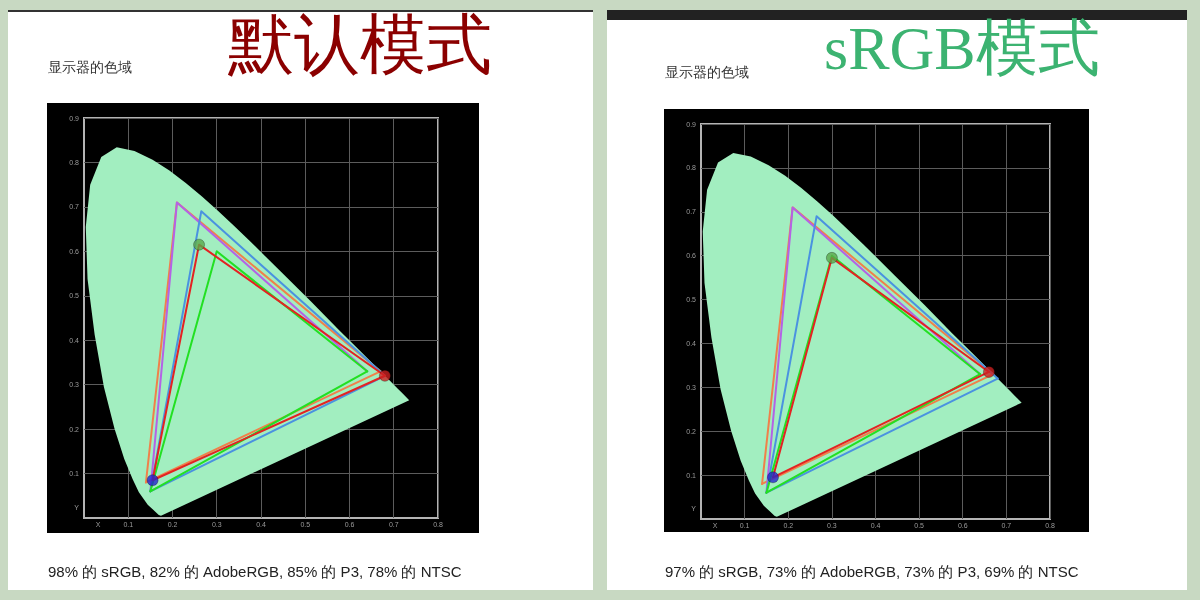 The image size is (1200, 600). What do you see at coordinates (255, 572) in the screenshot?
I see `text: 98% 的 sRGB, 82% 的 AdobeRGB, 85% 的 P3, 78% 的 NTSC` at bounding box center [255, 572].